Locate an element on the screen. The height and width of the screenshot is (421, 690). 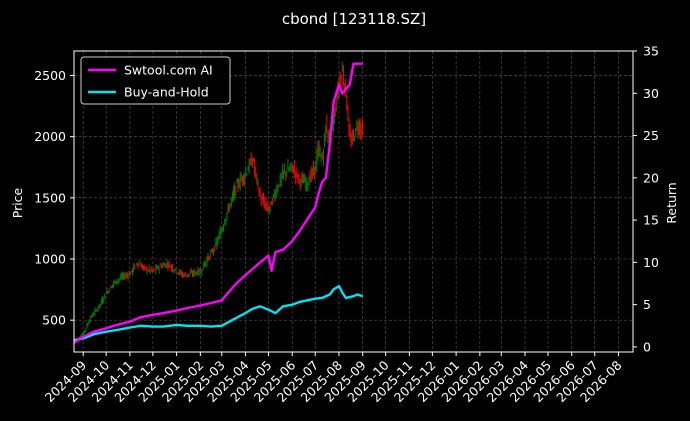
y-left-tick-label: 500 is located at coordinates (54, 320).